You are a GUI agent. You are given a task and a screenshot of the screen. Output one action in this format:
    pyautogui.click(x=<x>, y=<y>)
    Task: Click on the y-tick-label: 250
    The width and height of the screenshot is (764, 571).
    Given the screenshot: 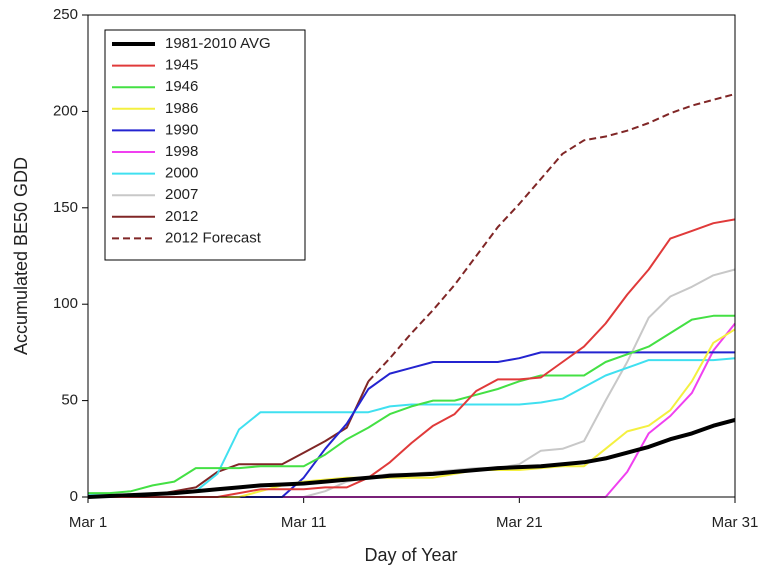 What is the action you would take?
    pyautogui.click(x=65, y=14)
    